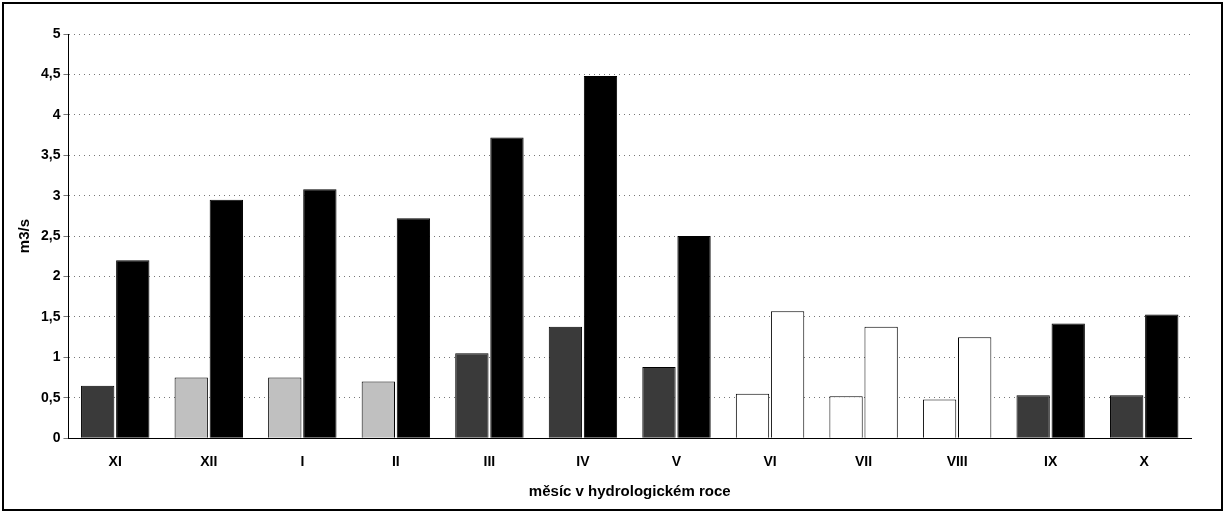 Image resolution: width=1227 pixels, height=515 pixels. Describe the element at coordinates (629, 491) in the screenshot. I see `x-axis-title: měsíc v hydrologickém roce` at that location.